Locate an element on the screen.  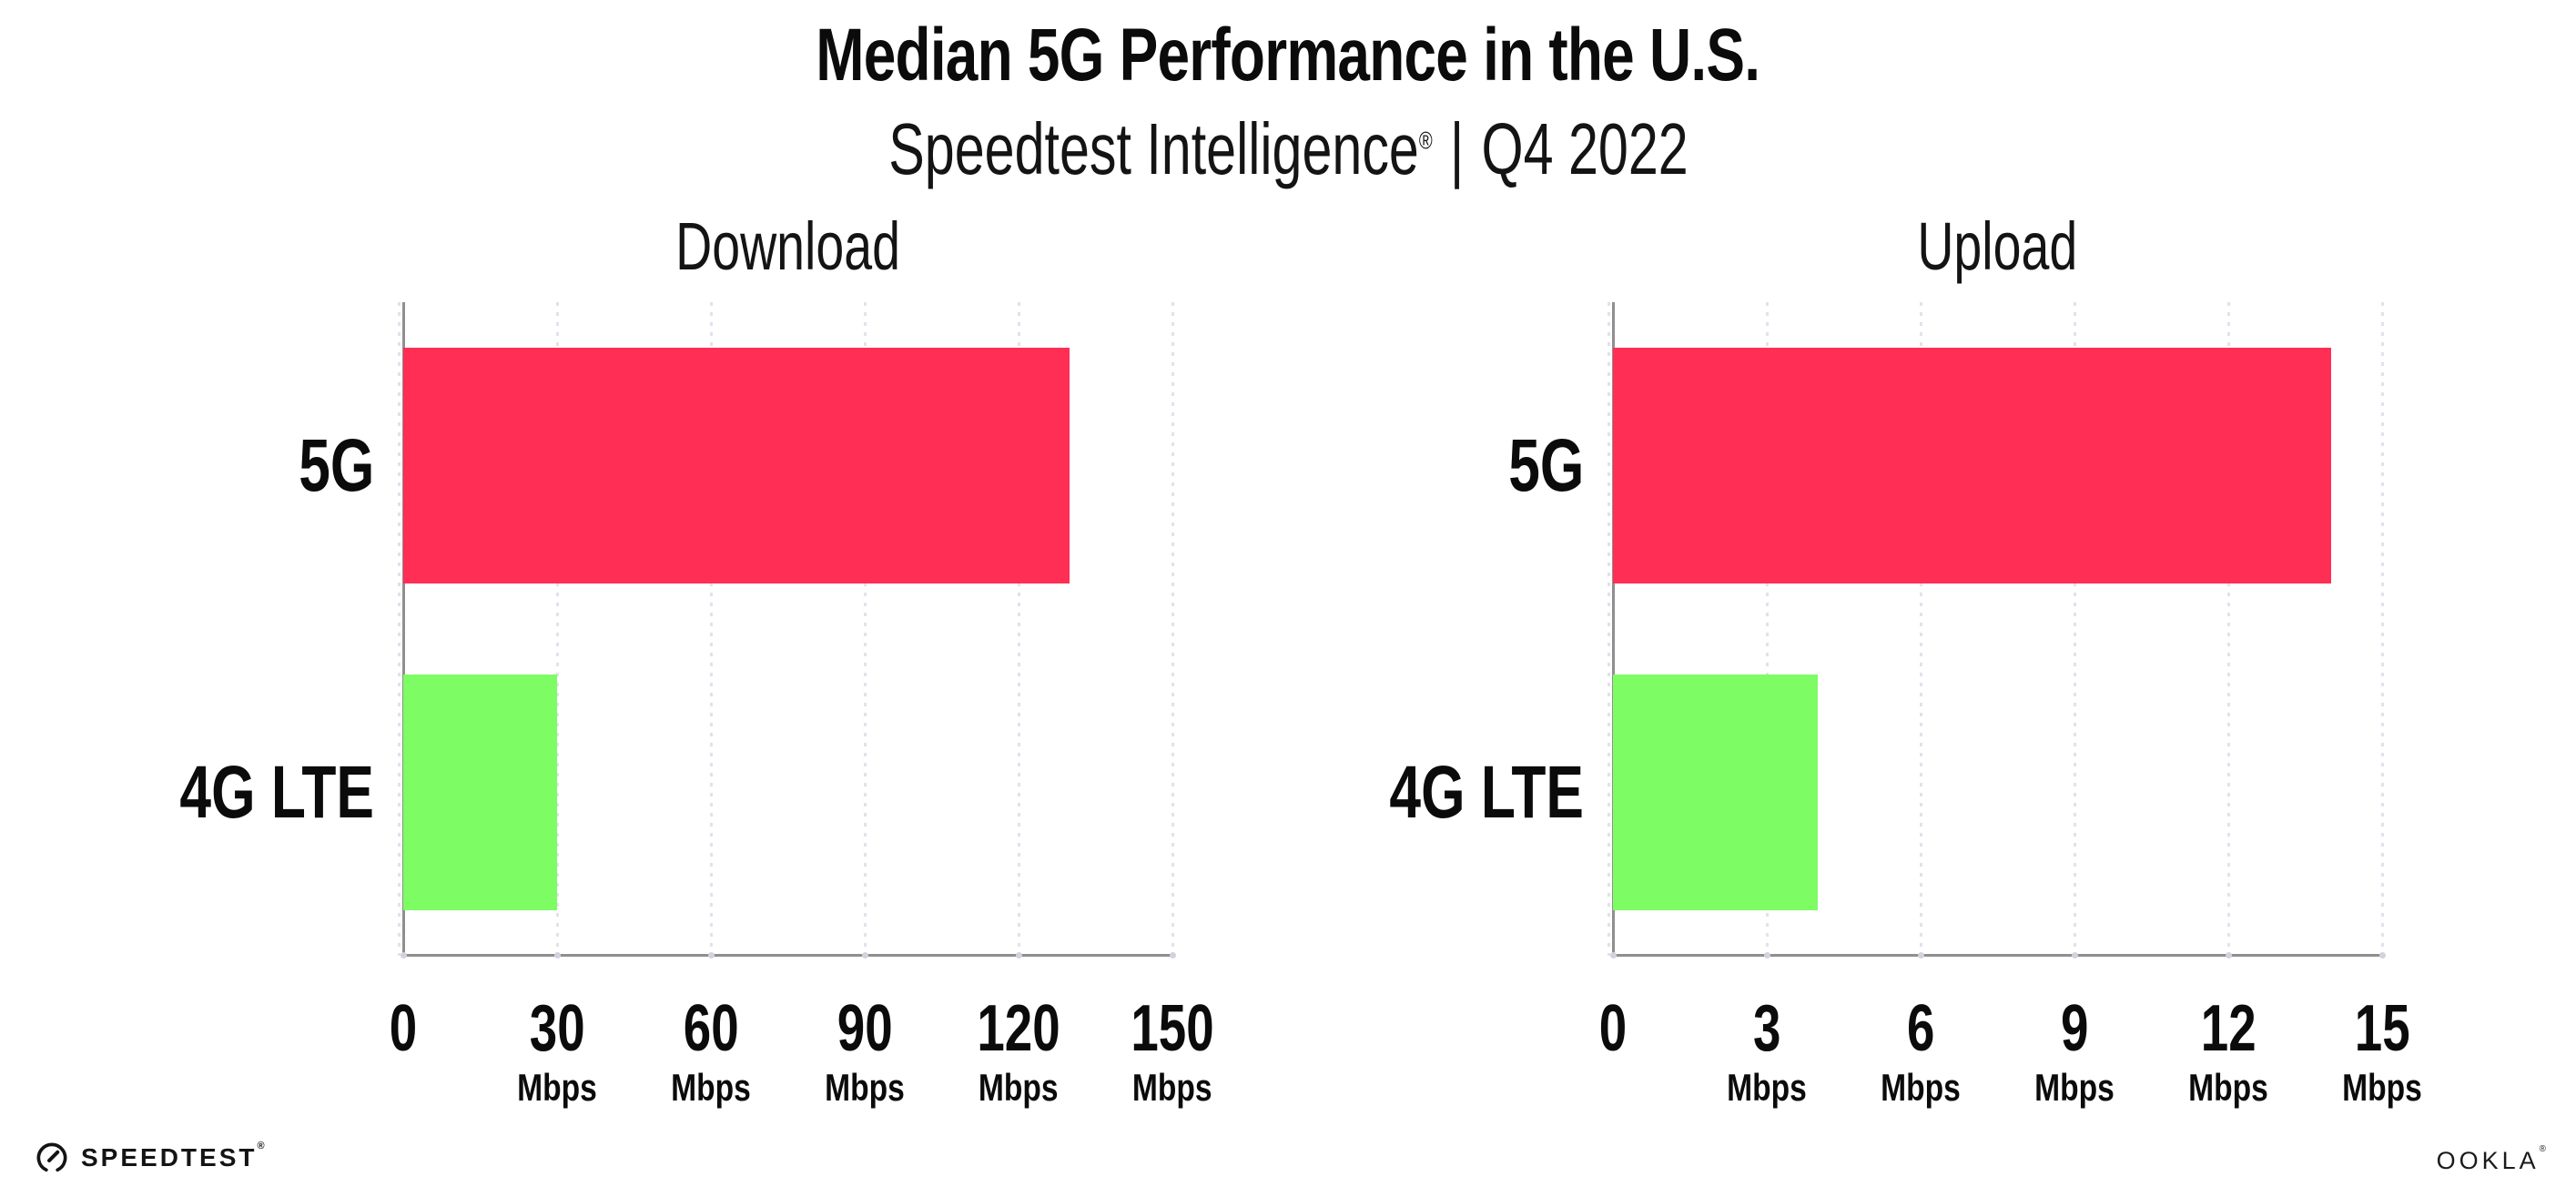
x-tick-value: 12 is located at coordinates (2228, 1028).